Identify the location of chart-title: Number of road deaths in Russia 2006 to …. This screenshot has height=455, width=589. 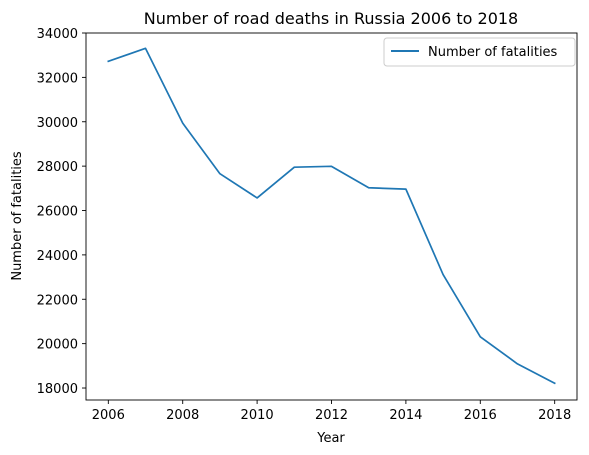
(331, 18).